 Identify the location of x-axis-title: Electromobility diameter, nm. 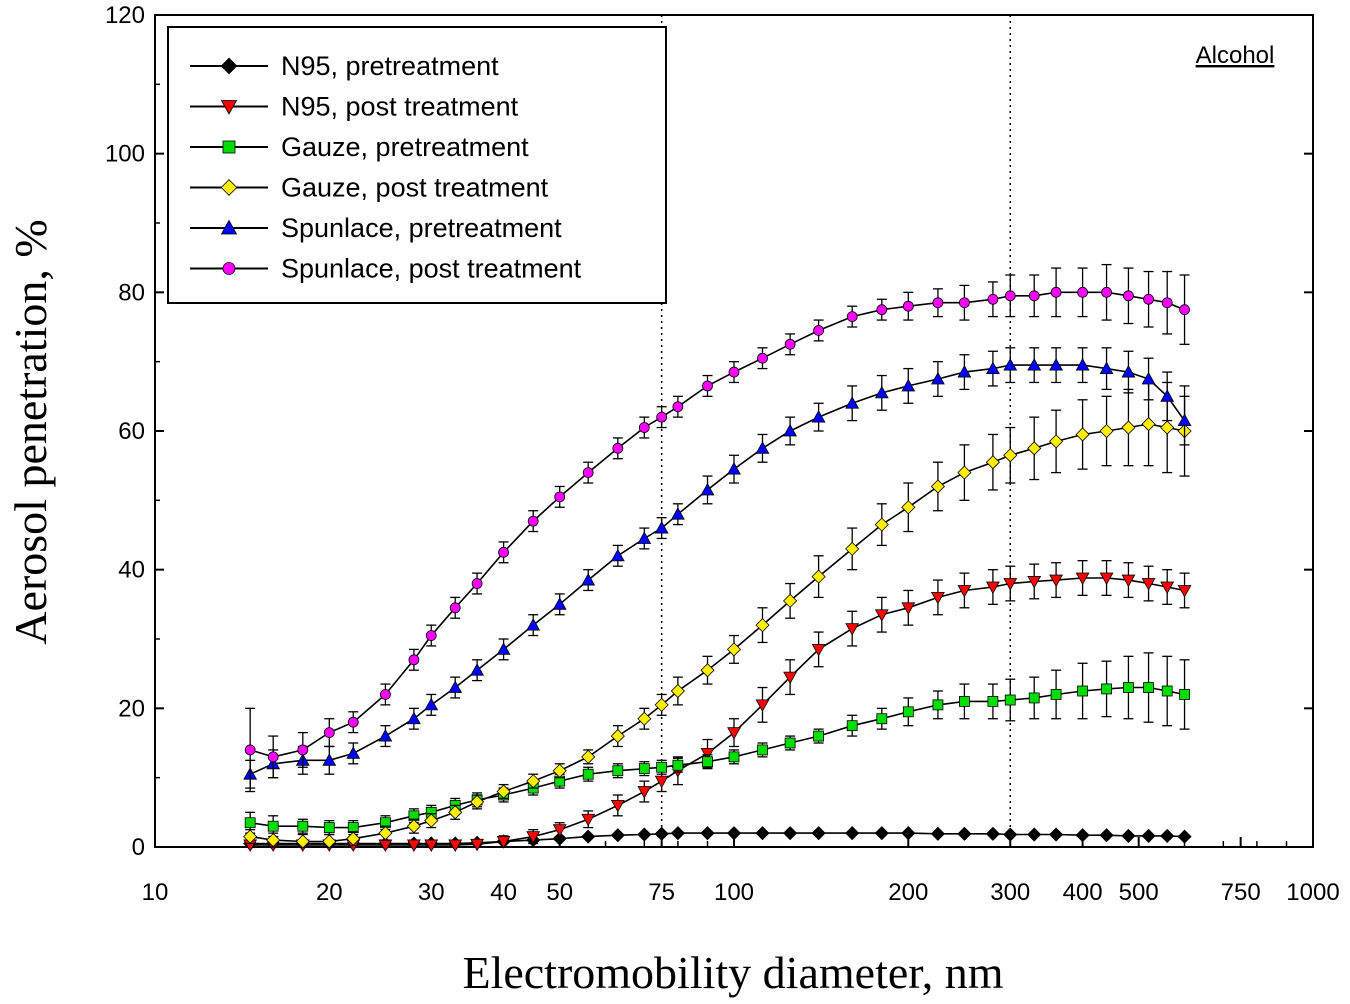
(732, 972).